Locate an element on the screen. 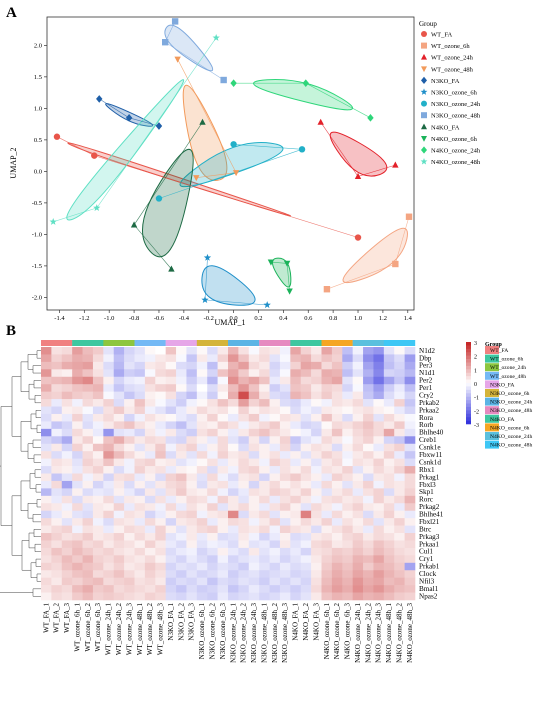 The image size is (550, 706). umap-x-tick-label: -1.2 is located at coordinates (84, 318).